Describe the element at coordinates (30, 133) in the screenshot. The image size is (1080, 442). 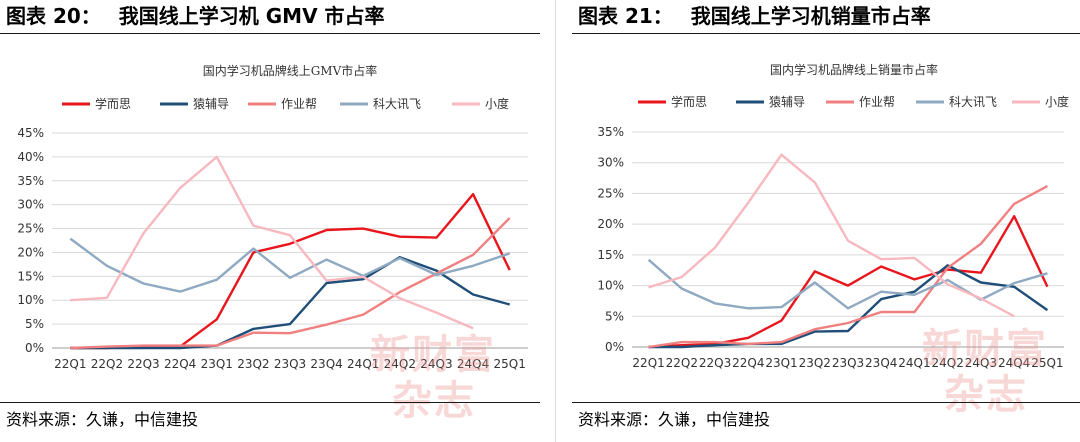
I see `y-tick-label: 45%` at that location.